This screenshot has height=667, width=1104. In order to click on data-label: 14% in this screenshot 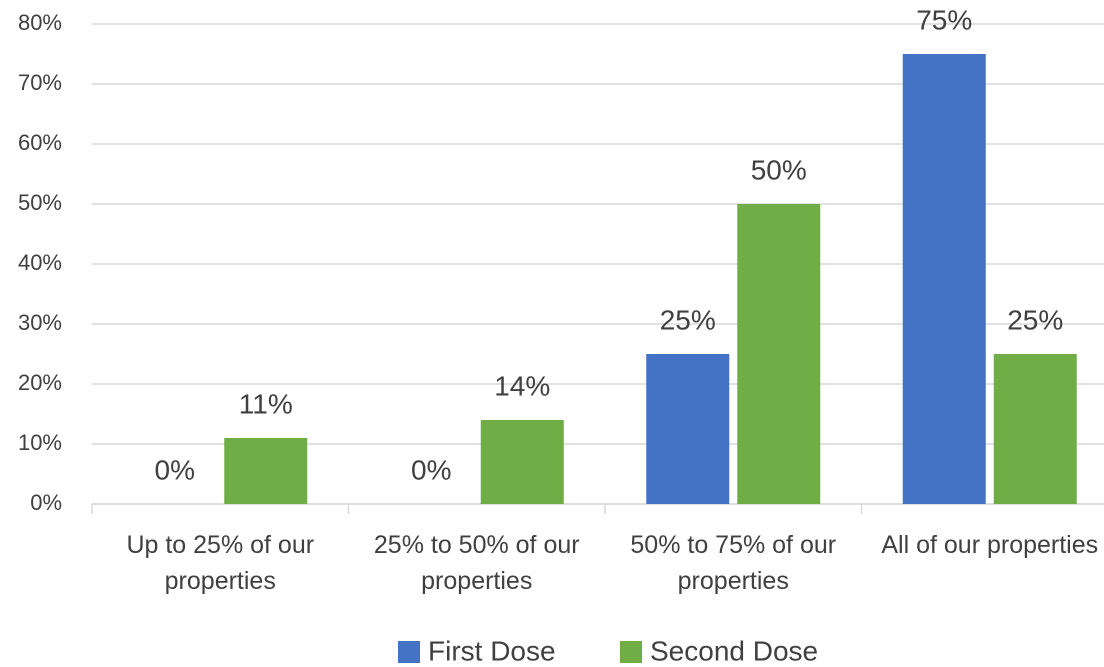, I will do `click(522, 385)`.